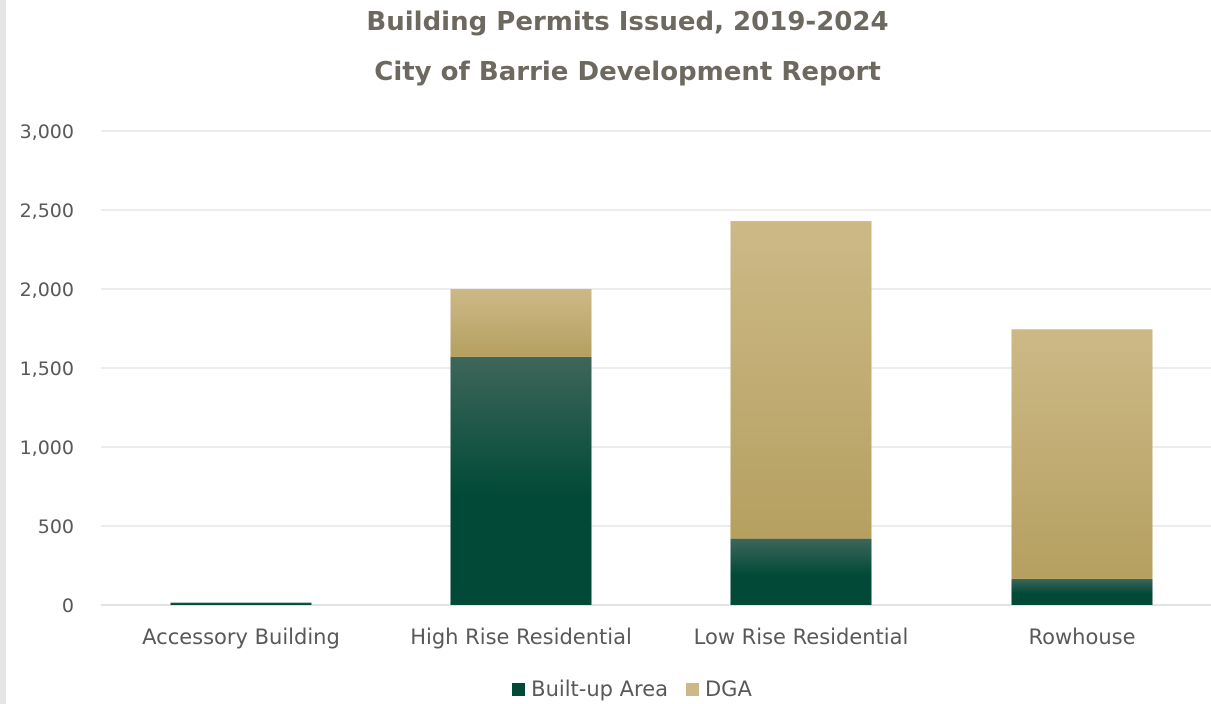 The width and height of the screenshot is (1211, 704). Describe the element at coordinates (47, 211) in the screenshot. I see `y-tick-label: 2,500` at that location.